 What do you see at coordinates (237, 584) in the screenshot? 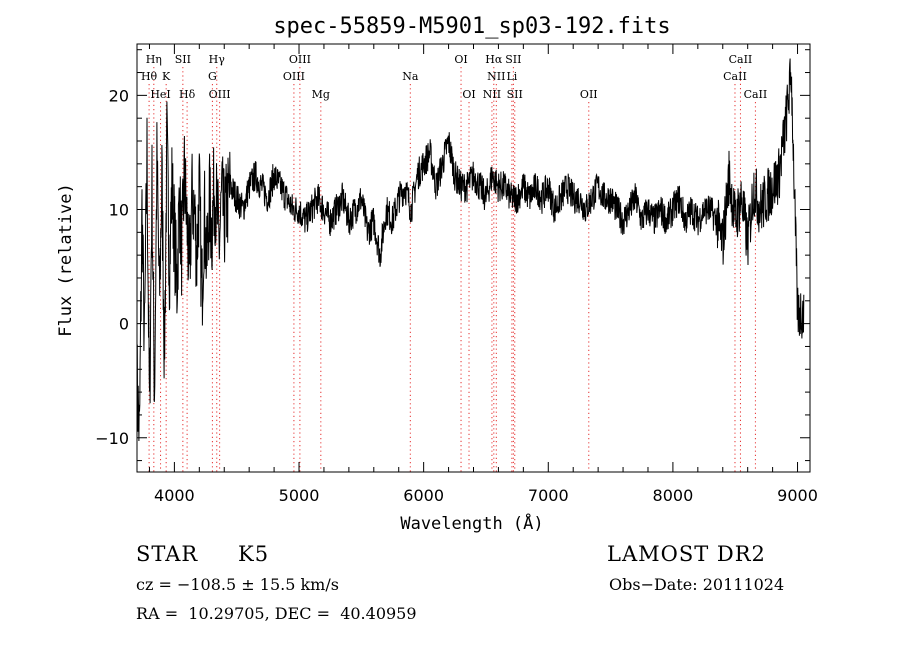
I see `redshift-cz: cz = −108.5 ± 15.5 km/s` at bounding box center [237, 584].